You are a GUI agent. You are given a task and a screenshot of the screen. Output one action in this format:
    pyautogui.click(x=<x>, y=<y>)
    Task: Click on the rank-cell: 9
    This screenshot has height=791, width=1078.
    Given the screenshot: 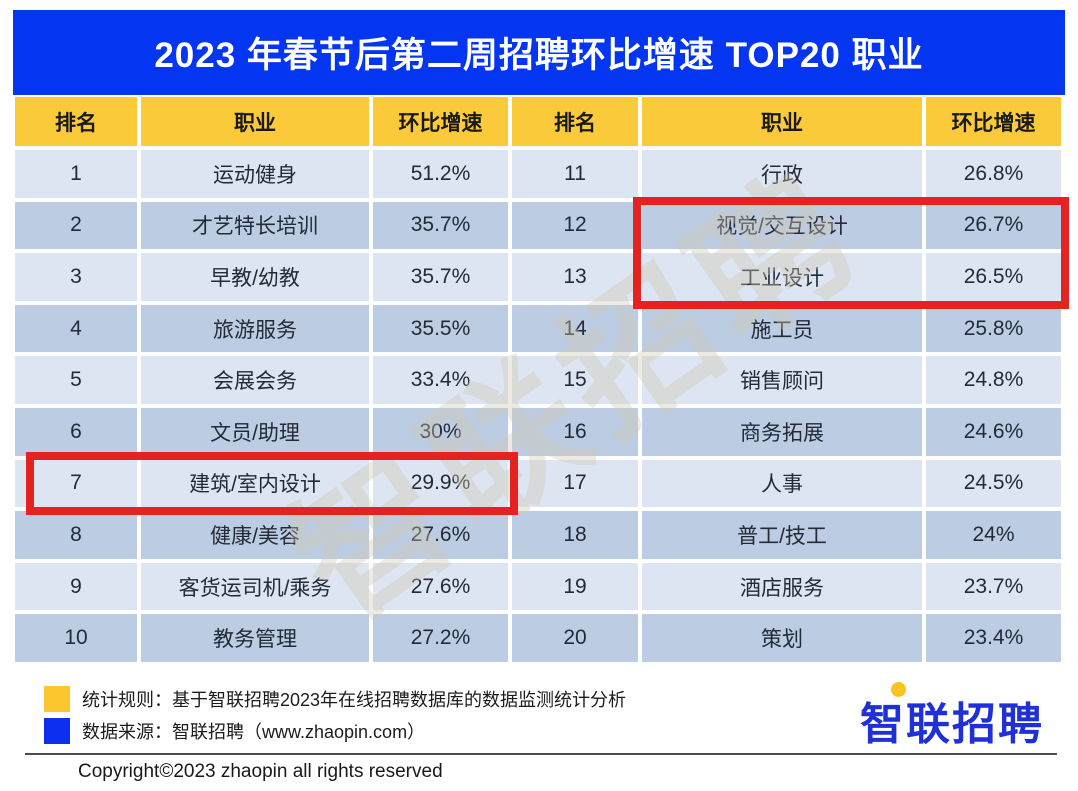 What is the action you would take?
    pyautogui.click(x=76, y=586)
    